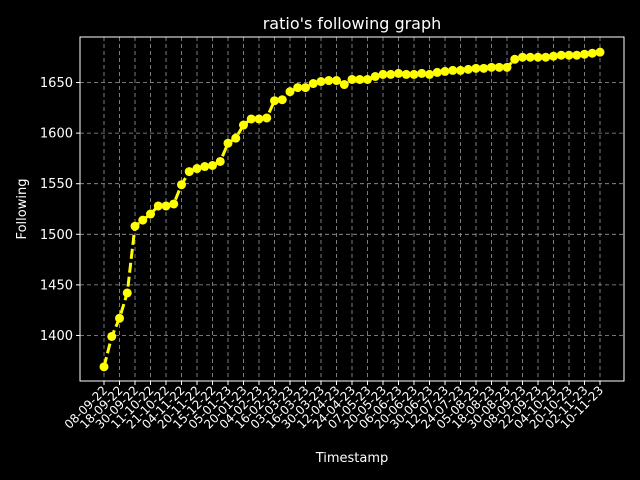  I want to click on y-tick-label: 1500, so click(56, 235).